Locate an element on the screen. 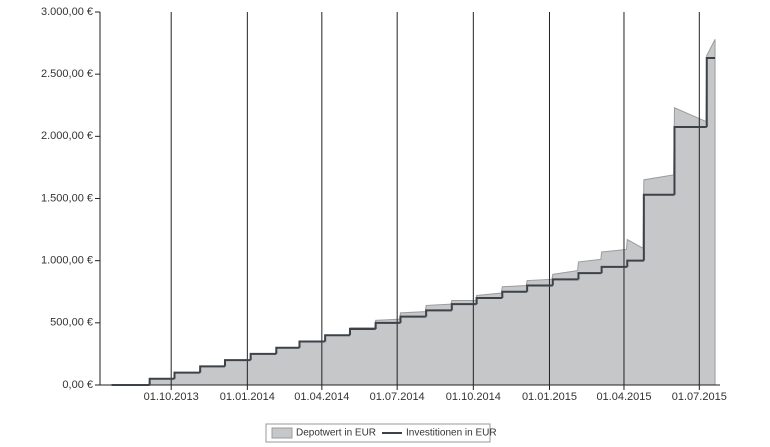 Image resolution: width=770 pixels, height=447 pixels. x-tick-label: 01.01.2014 is located at coordinates (247, 397).